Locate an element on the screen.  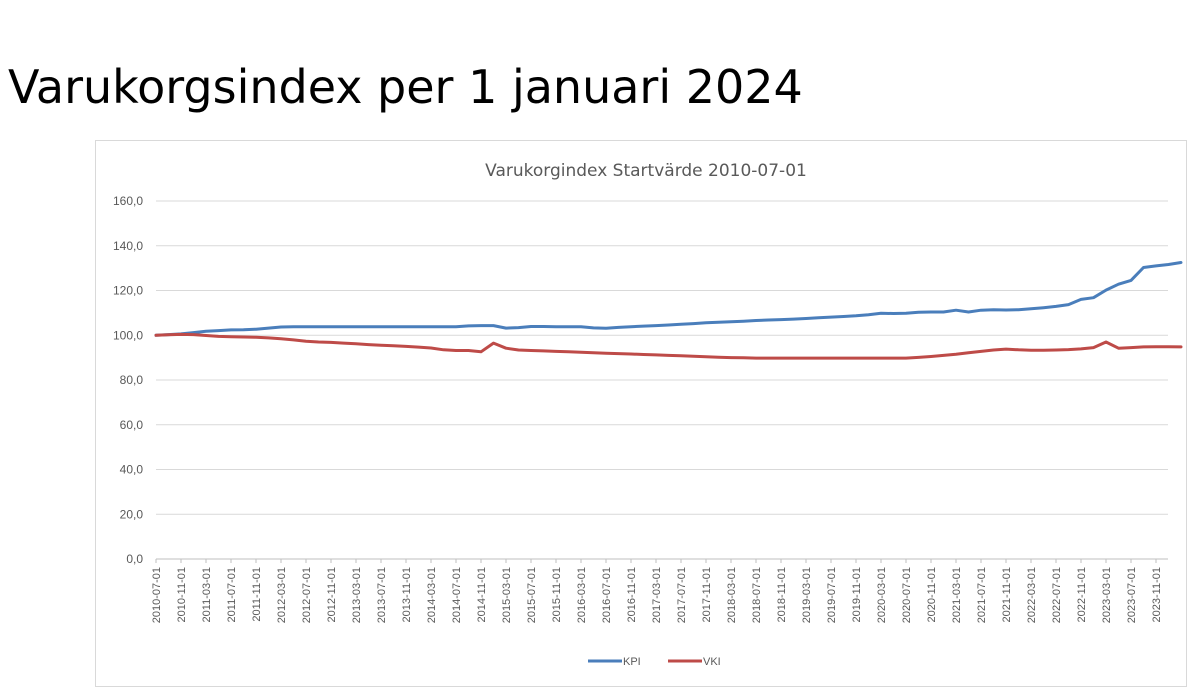
y-tick-label: 80,0 is located at coordinates (132, 380).